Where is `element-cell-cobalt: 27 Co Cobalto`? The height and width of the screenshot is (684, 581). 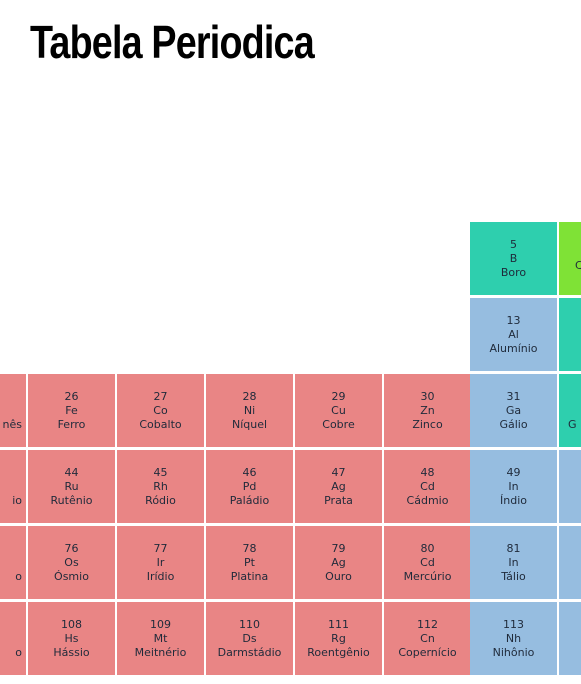 element-cell-cobalt: 27 Co Cobalto is located at coordinates (160, 410).